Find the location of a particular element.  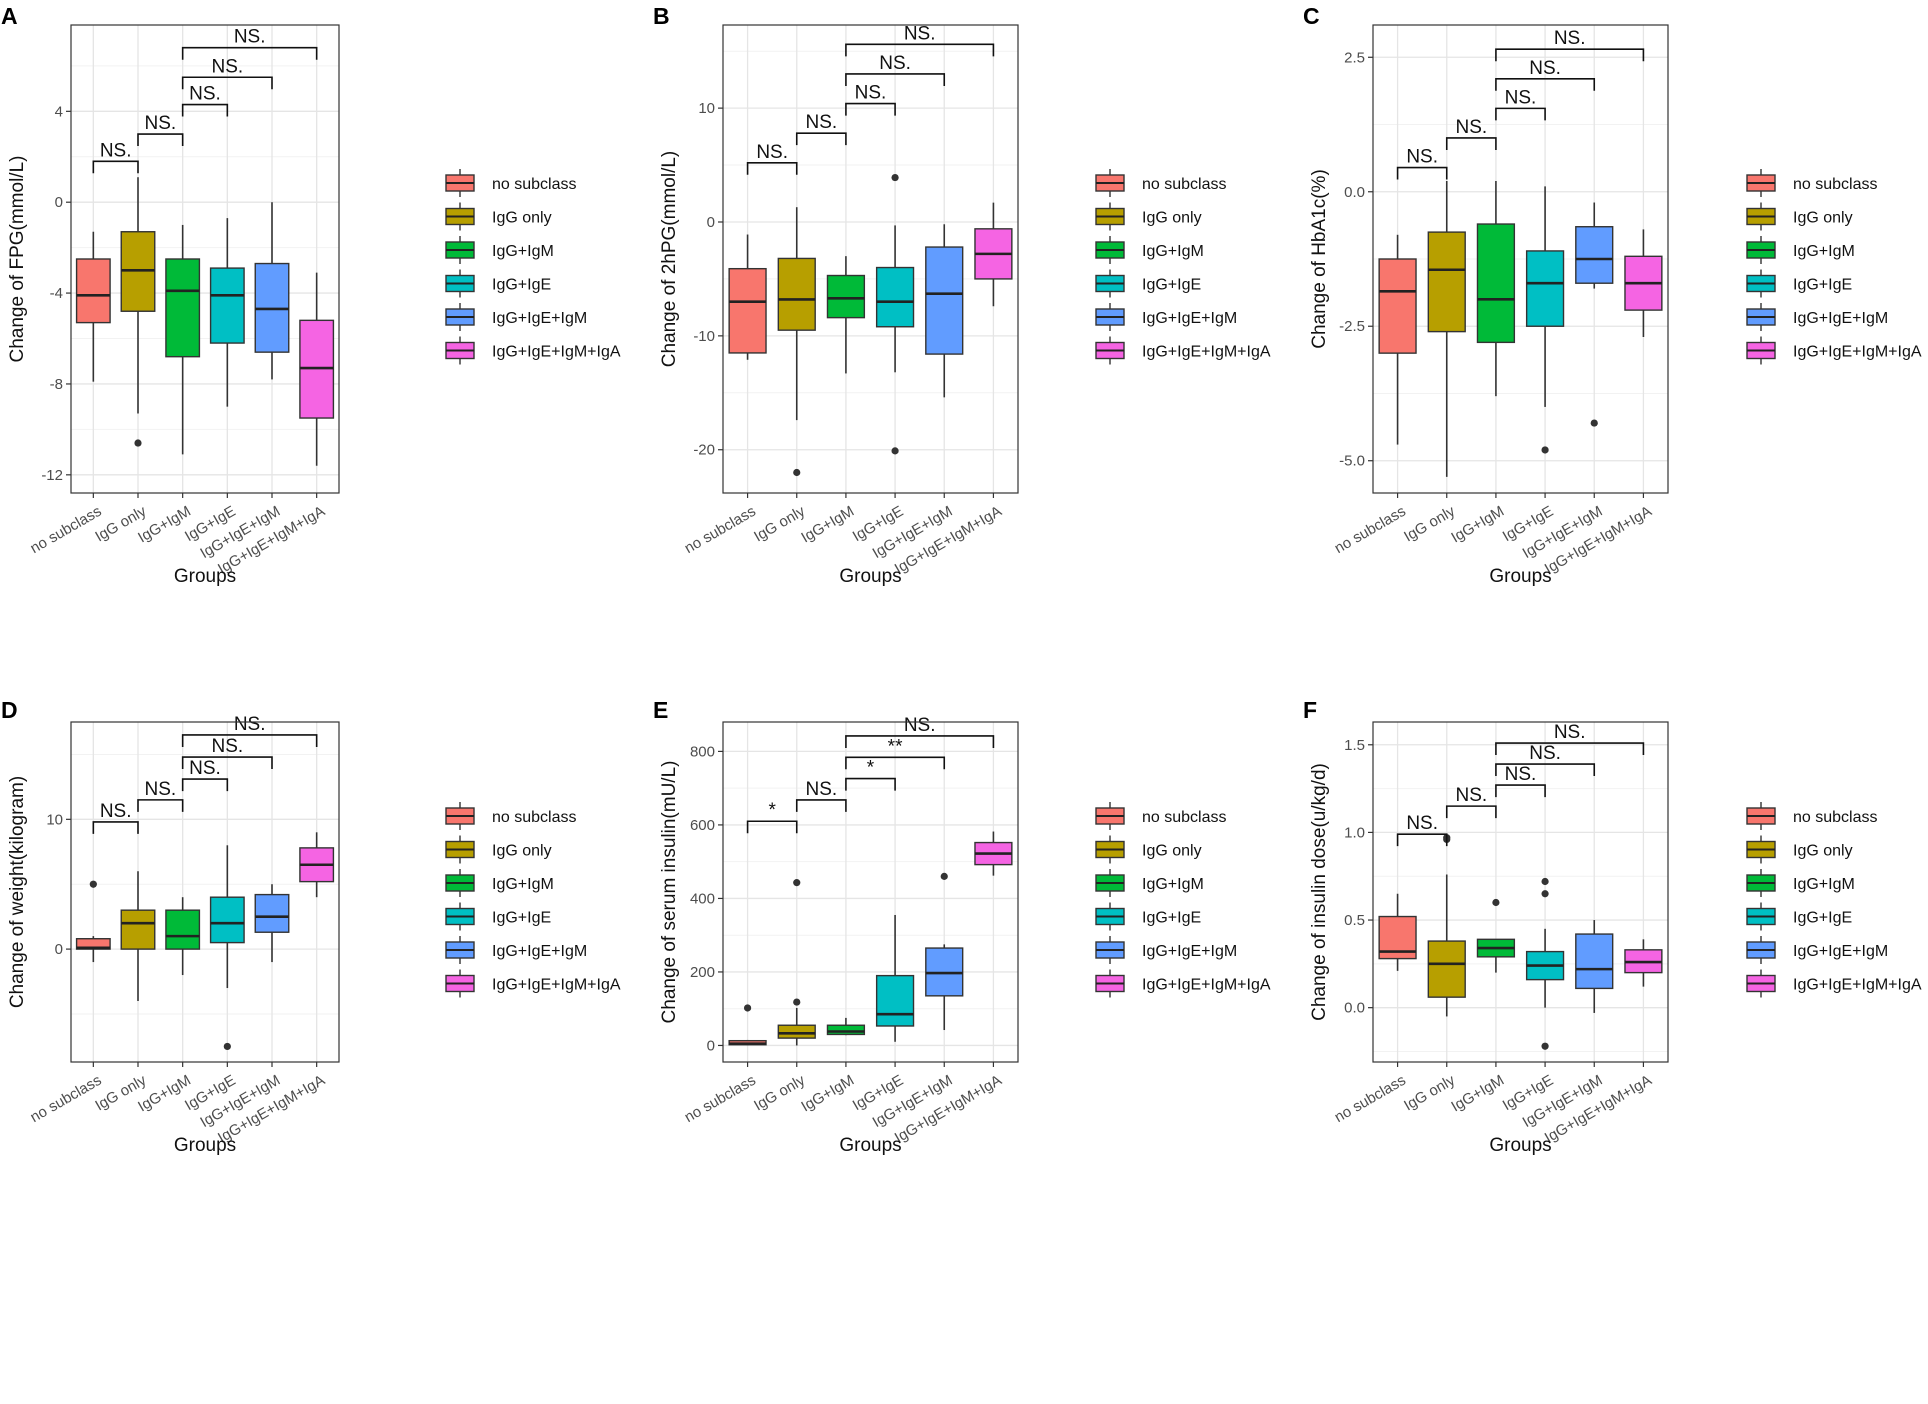

y-tick-label: -2.5 is located at coordinates (1352, 326).